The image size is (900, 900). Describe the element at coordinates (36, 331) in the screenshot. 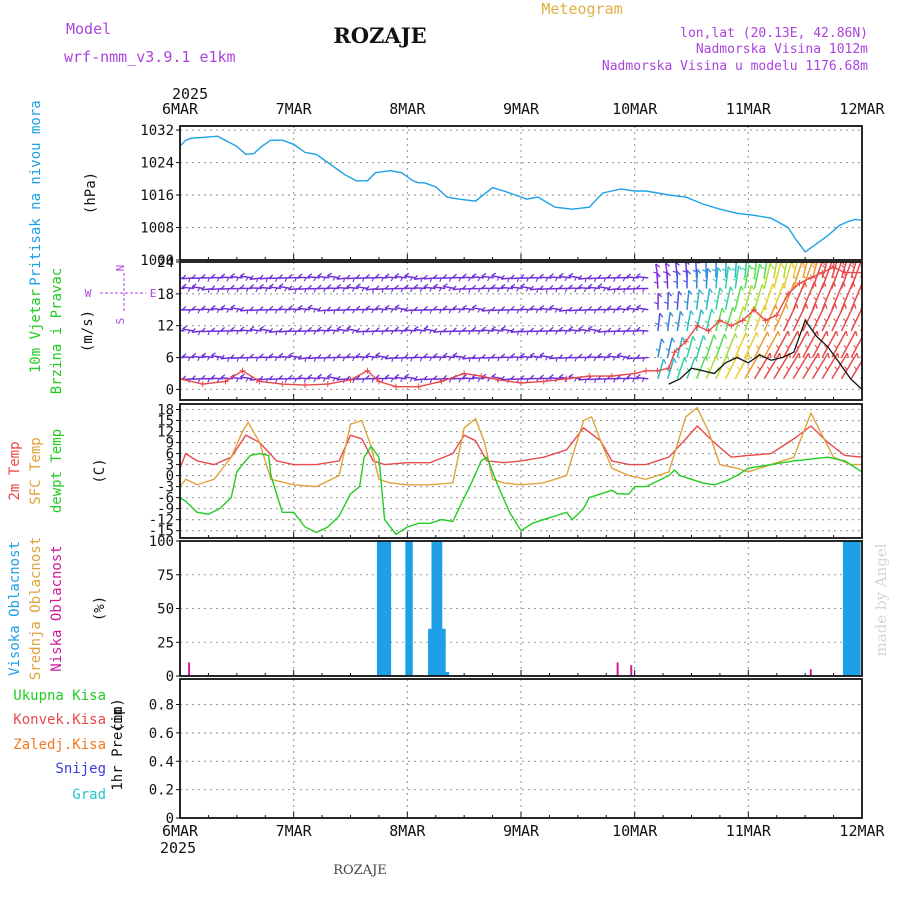

I see `y-axis-label: 10m Vjetar` at that location.